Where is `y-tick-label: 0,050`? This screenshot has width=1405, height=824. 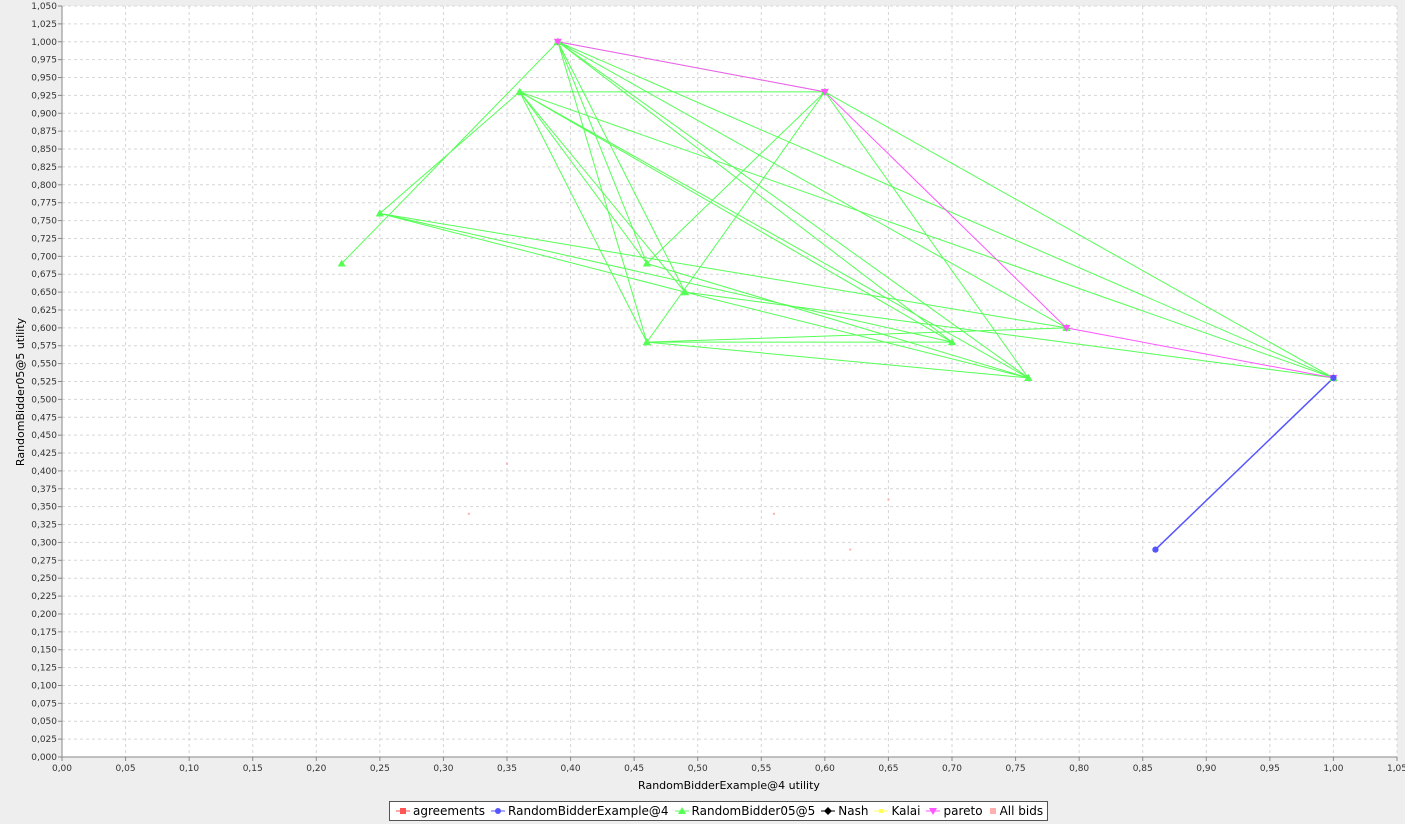 y-tick-label: 0,050 is located at coordinates (44, 722).